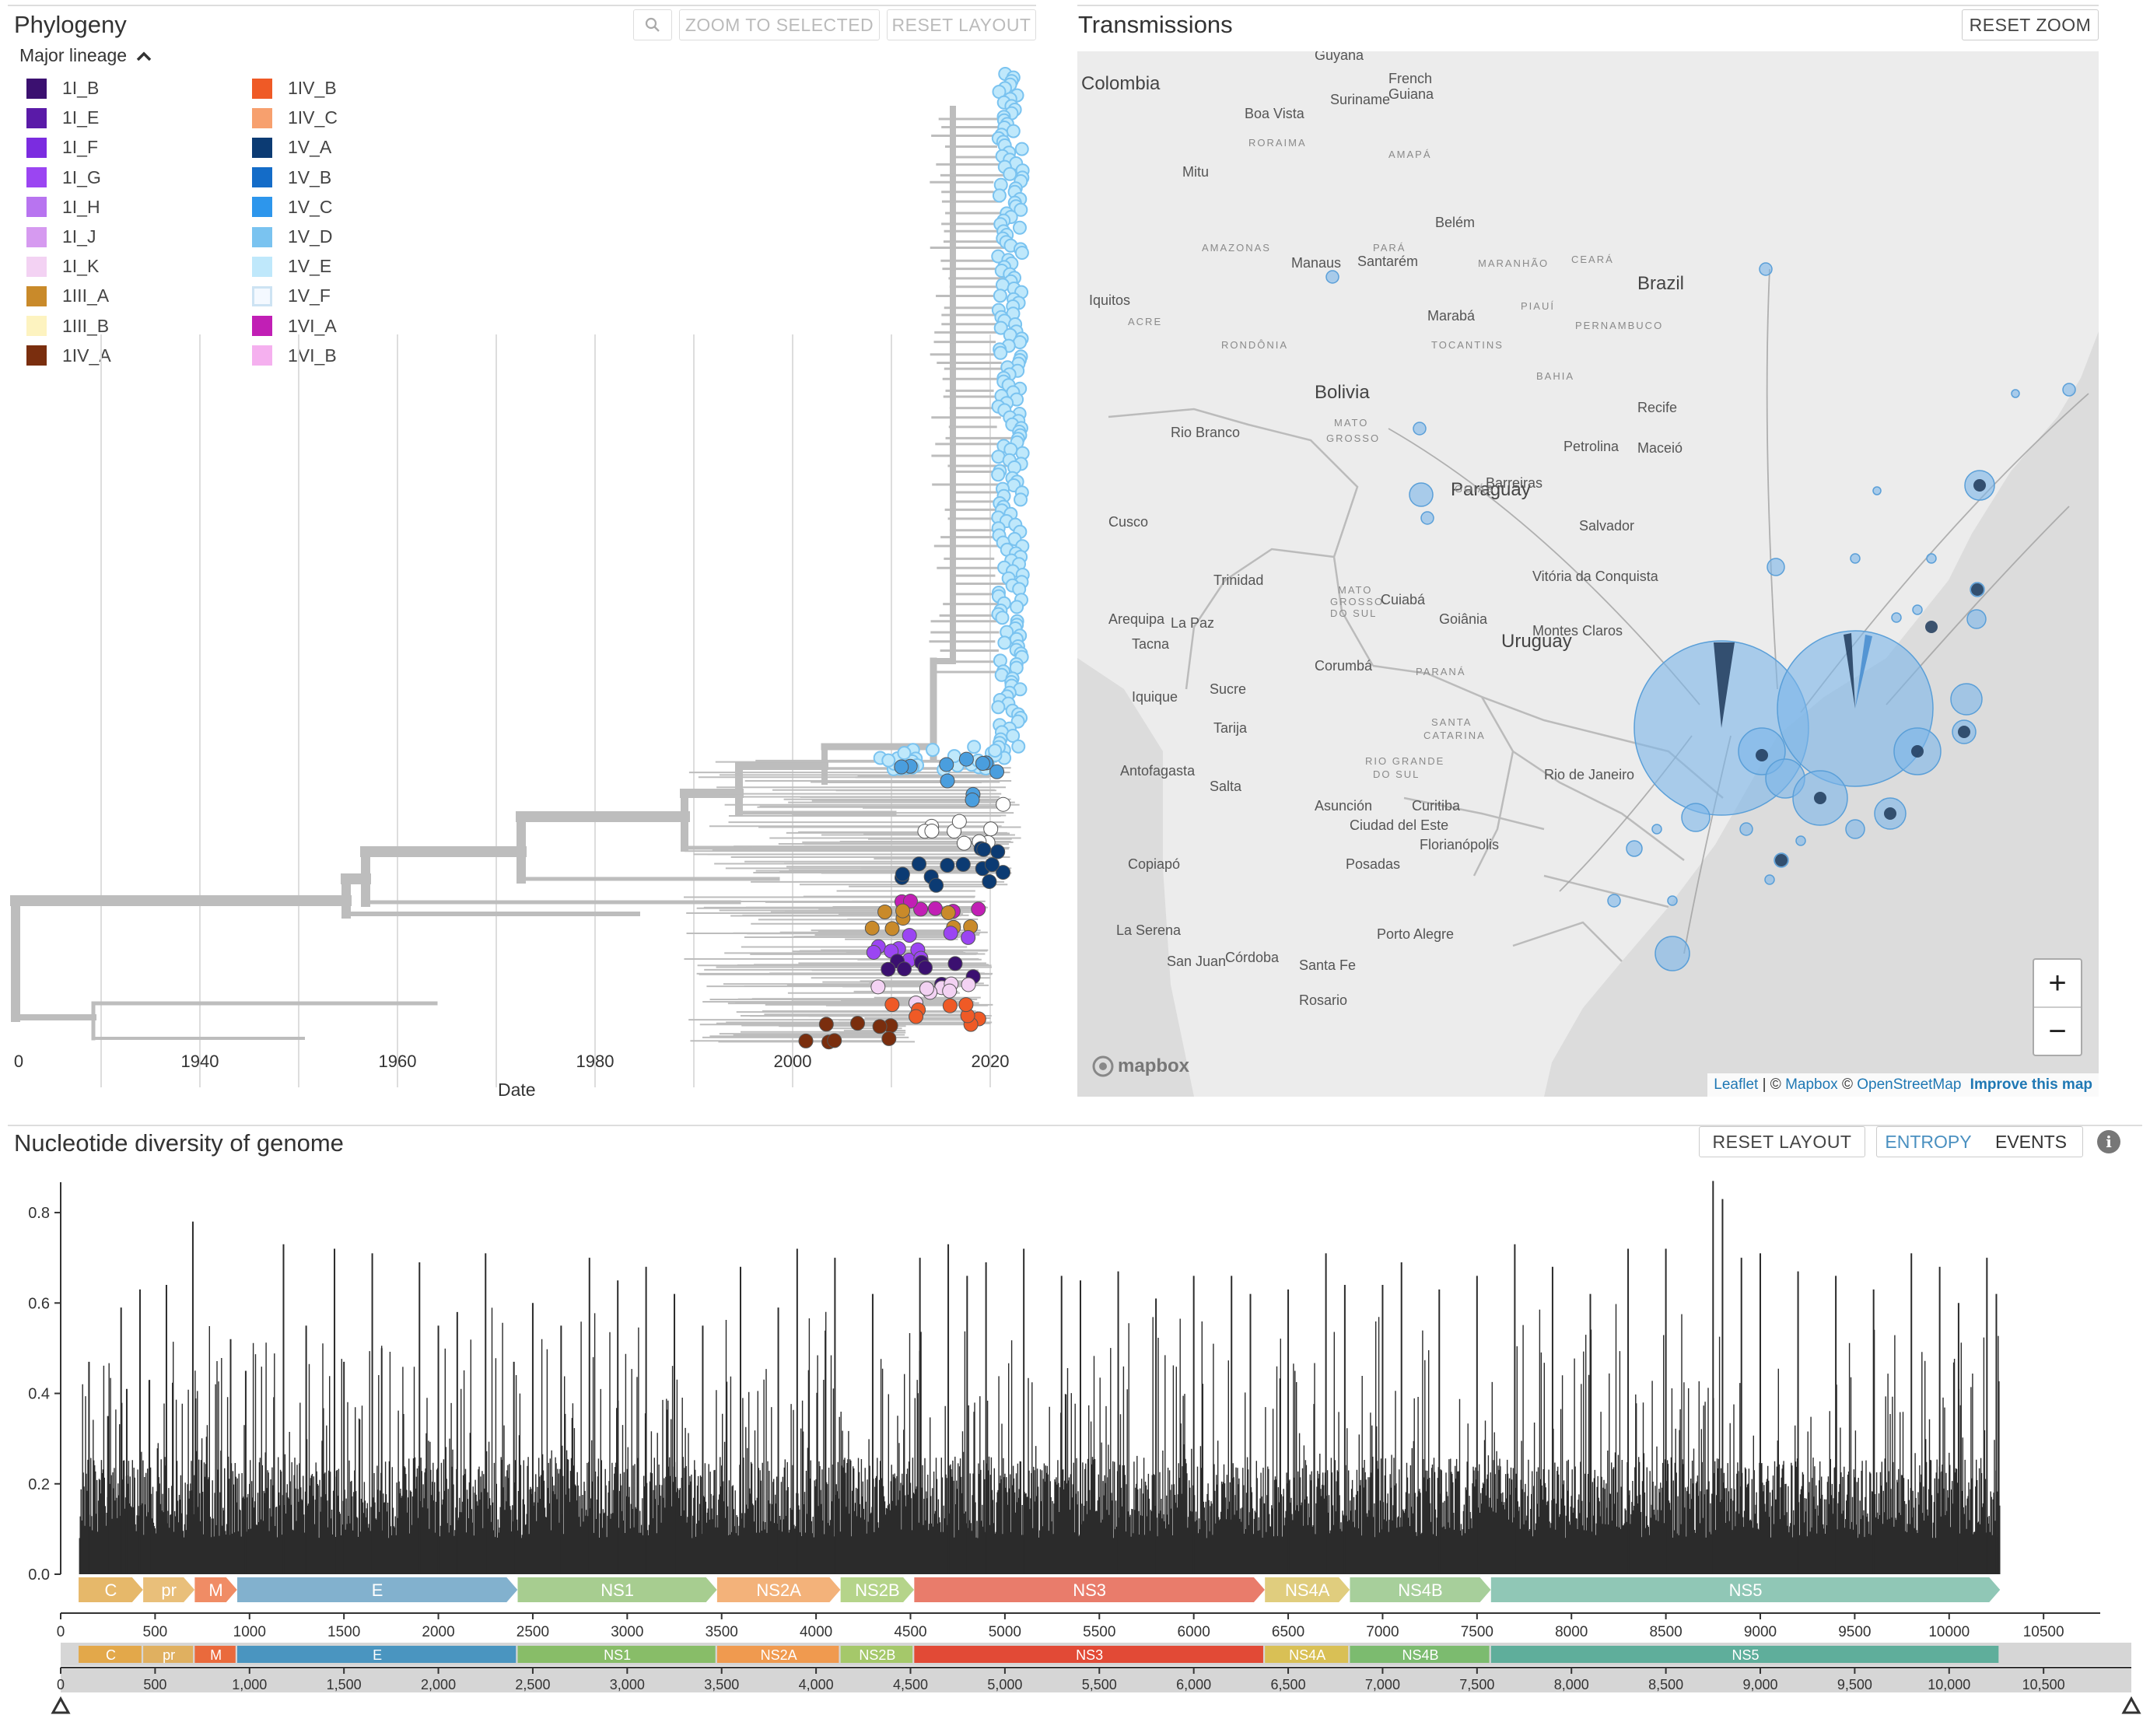 This screenshot has width=2150, height=1736. What do you see at coordinates (1918, 752) in the screenshot?
I see `transmission-node` at bounding box center [1918, 752].